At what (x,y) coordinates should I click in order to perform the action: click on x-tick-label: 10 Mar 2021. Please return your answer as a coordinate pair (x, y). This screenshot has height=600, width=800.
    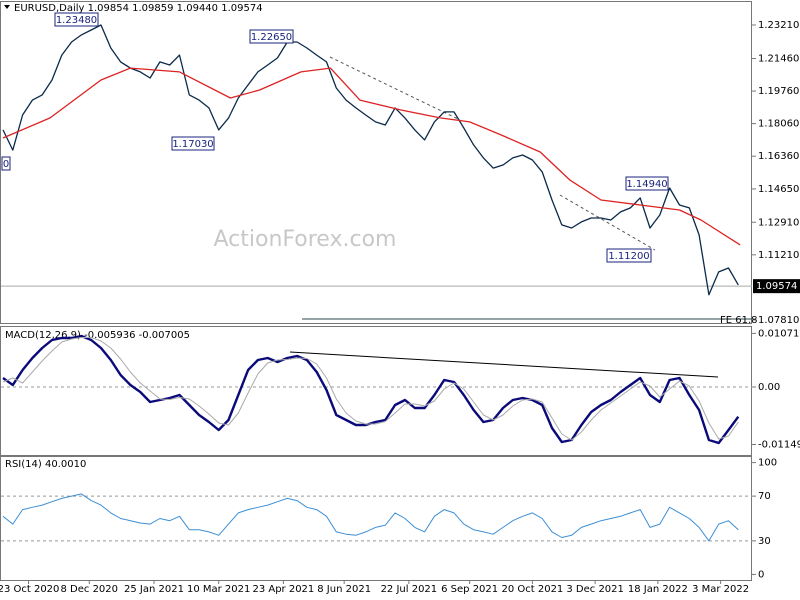
    Looking at the image, I should click on (218, 589).